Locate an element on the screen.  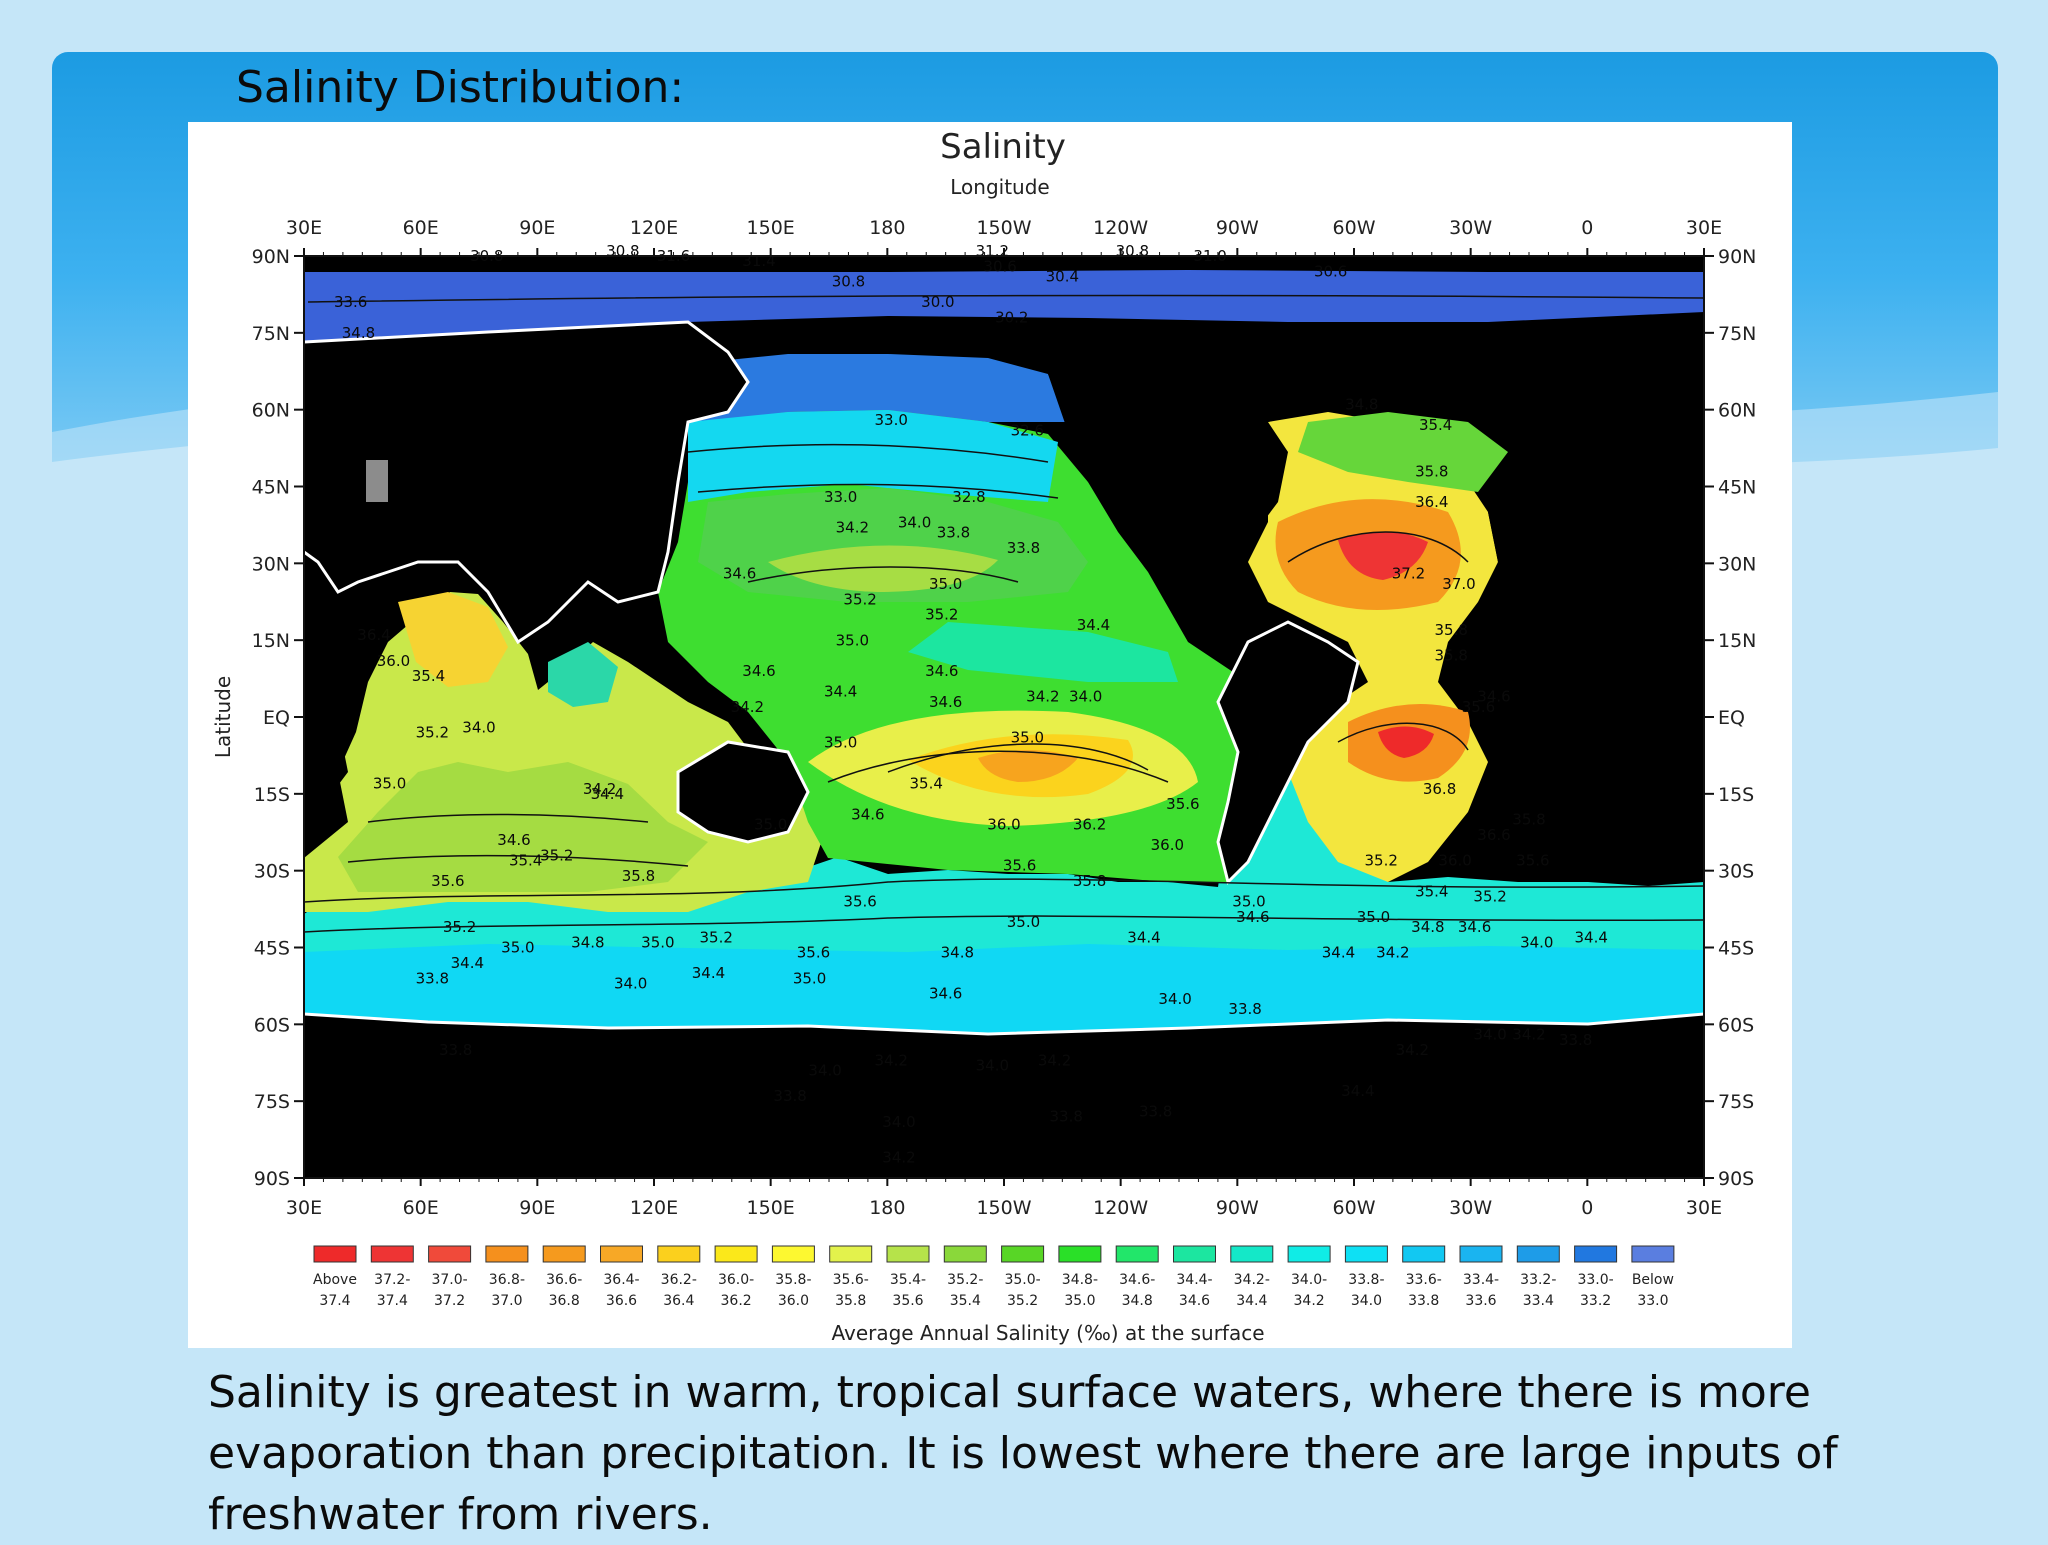
legend-label-top: 37.2- is located at coordinates (392, 1280).